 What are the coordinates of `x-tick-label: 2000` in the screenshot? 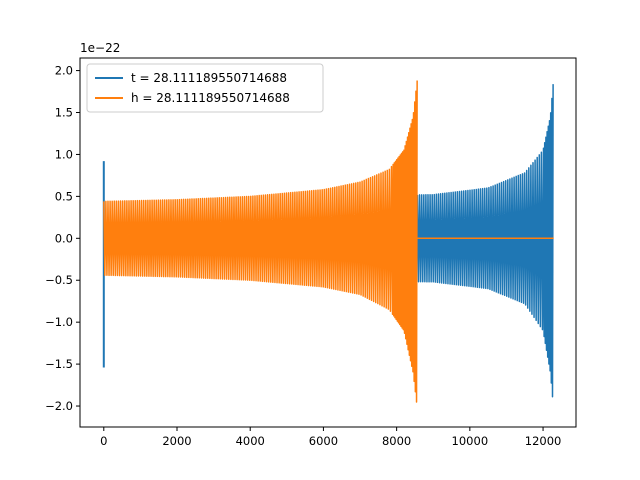 It's located at (176, 441).